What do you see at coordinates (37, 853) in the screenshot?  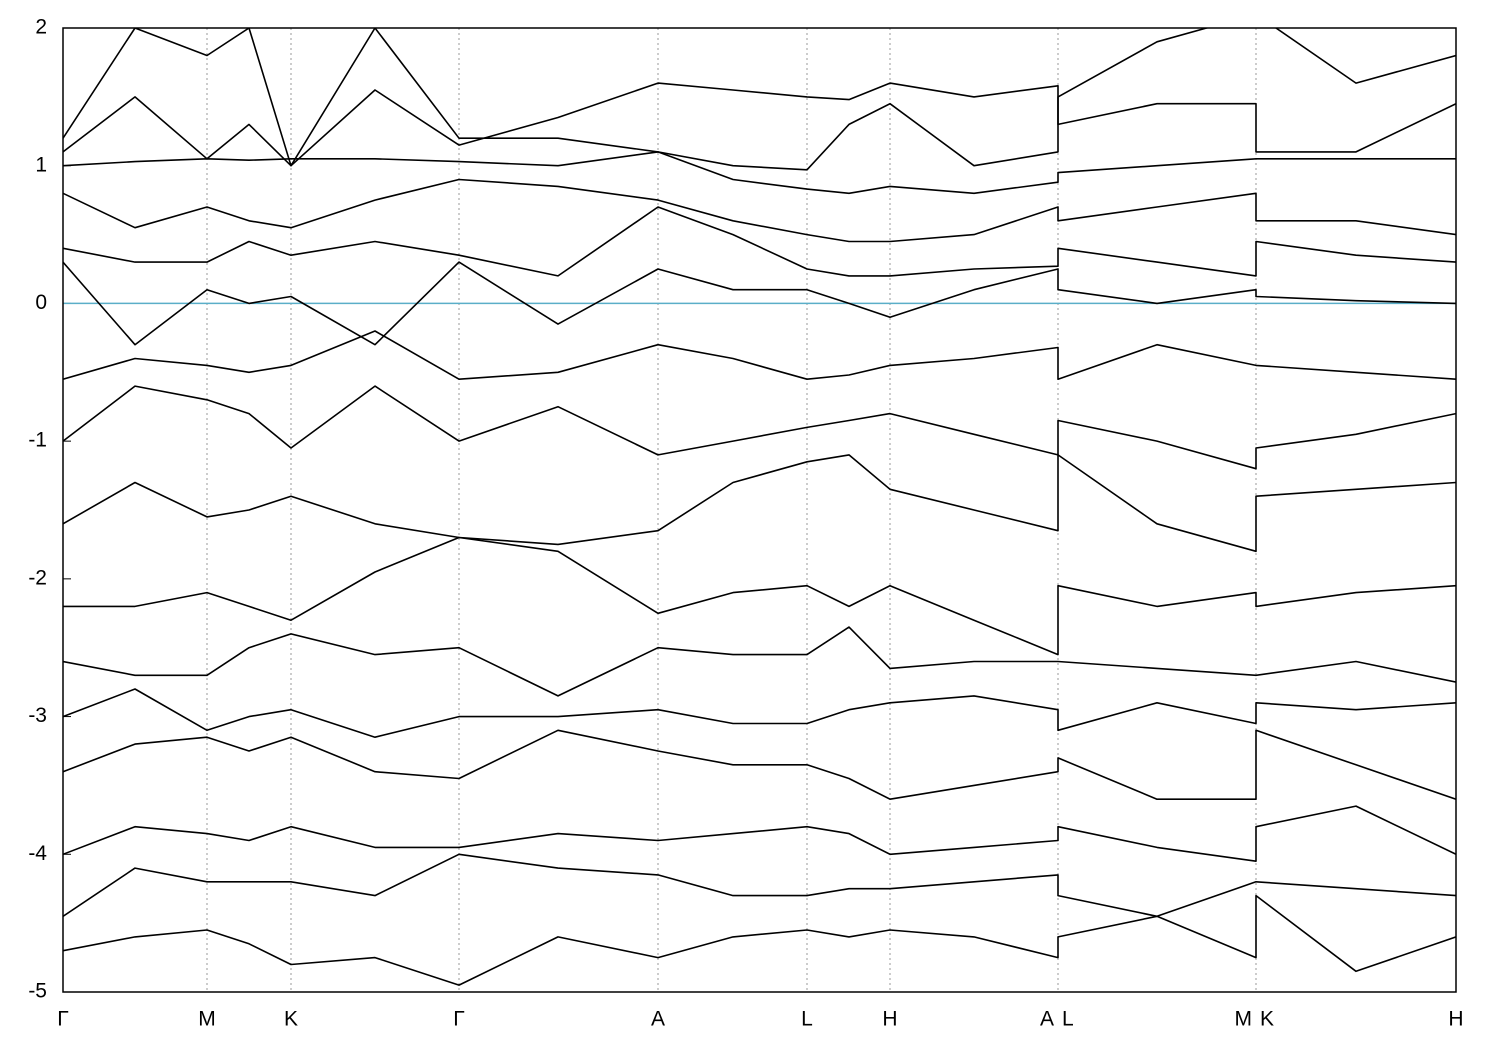 I see `y-tick-label: -4` at bounding box center [37, 853].